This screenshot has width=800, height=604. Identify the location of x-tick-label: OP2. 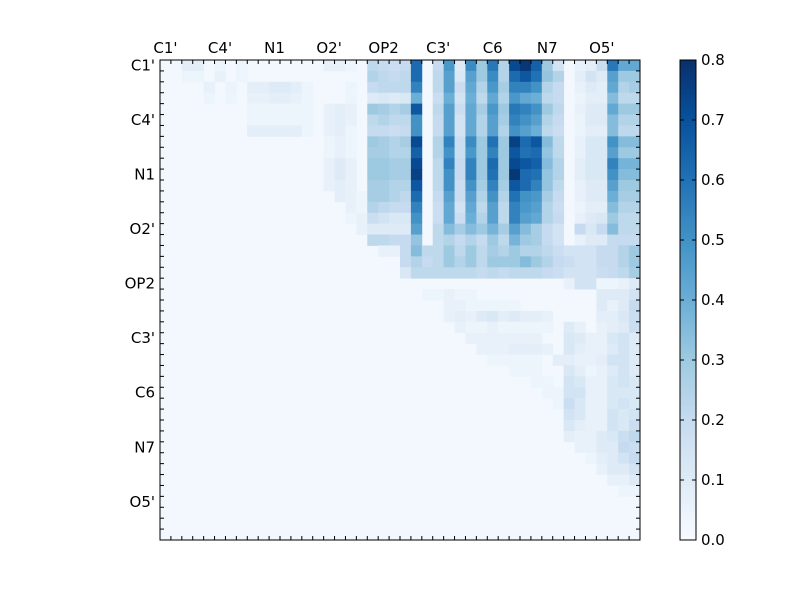
(383, 48).